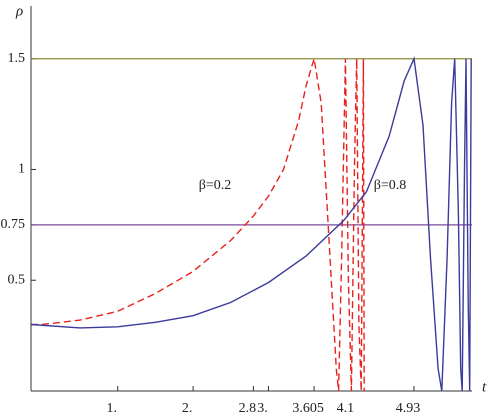  What do you see at coordinates (13, 224) in the screenshot?
I see `y-tick-label: 0.75` at bounding box center [13, 224].